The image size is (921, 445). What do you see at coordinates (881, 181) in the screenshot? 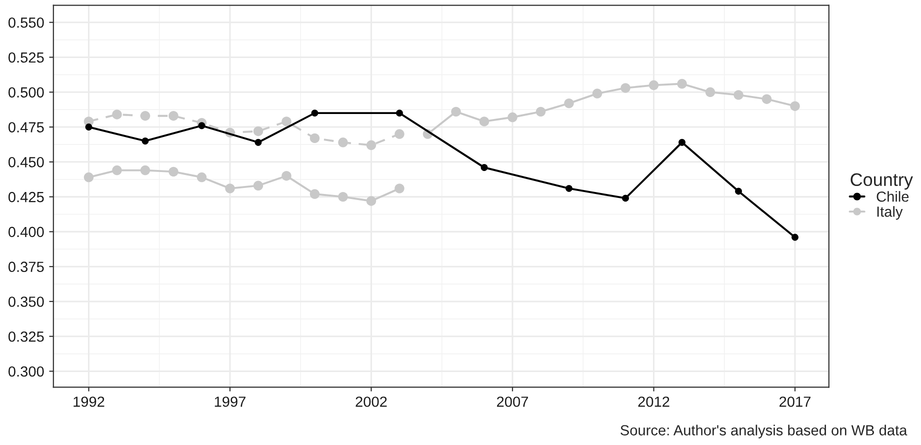
I see `legend-title: Country` at bounding box center [881, 181].